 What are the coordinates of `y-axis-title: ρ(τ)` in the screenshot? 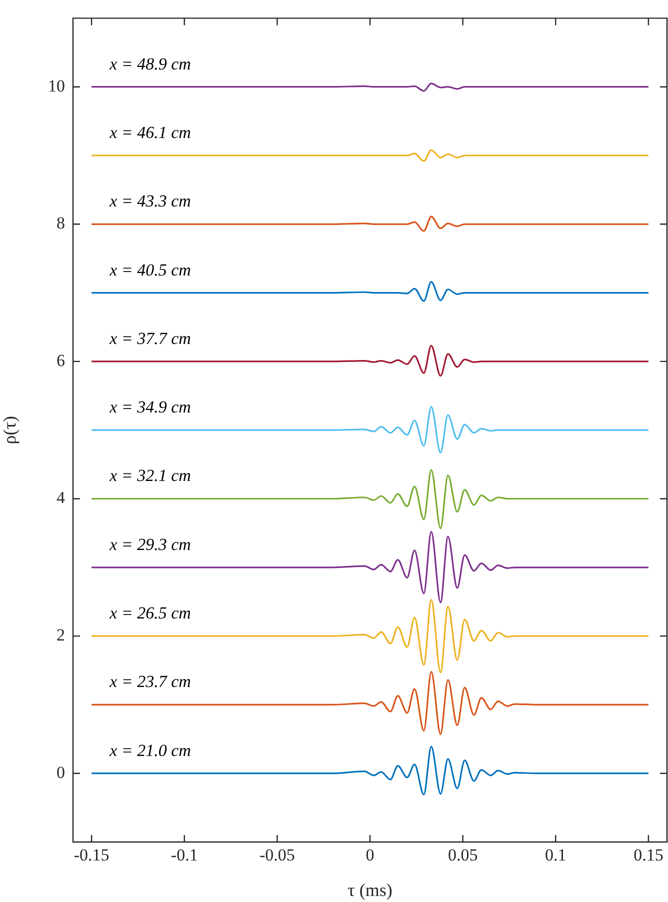 It's located at (10, 430).